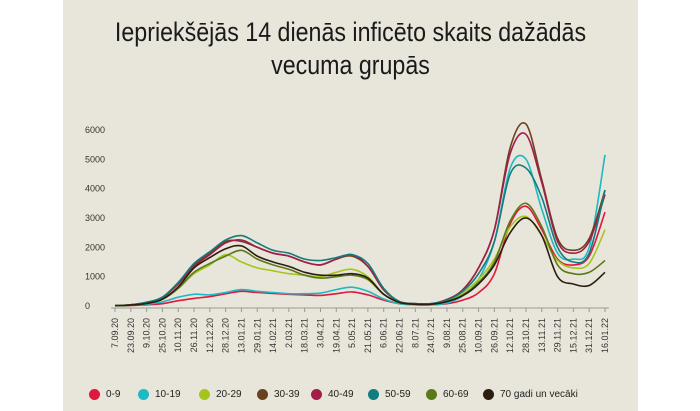 The height and width of the screenshot is (411, 700). What do you see at coordinates (400, 335) in the screenshot?
I see `x-tick-label: 22.06.21` at bounding box center [400, 335].